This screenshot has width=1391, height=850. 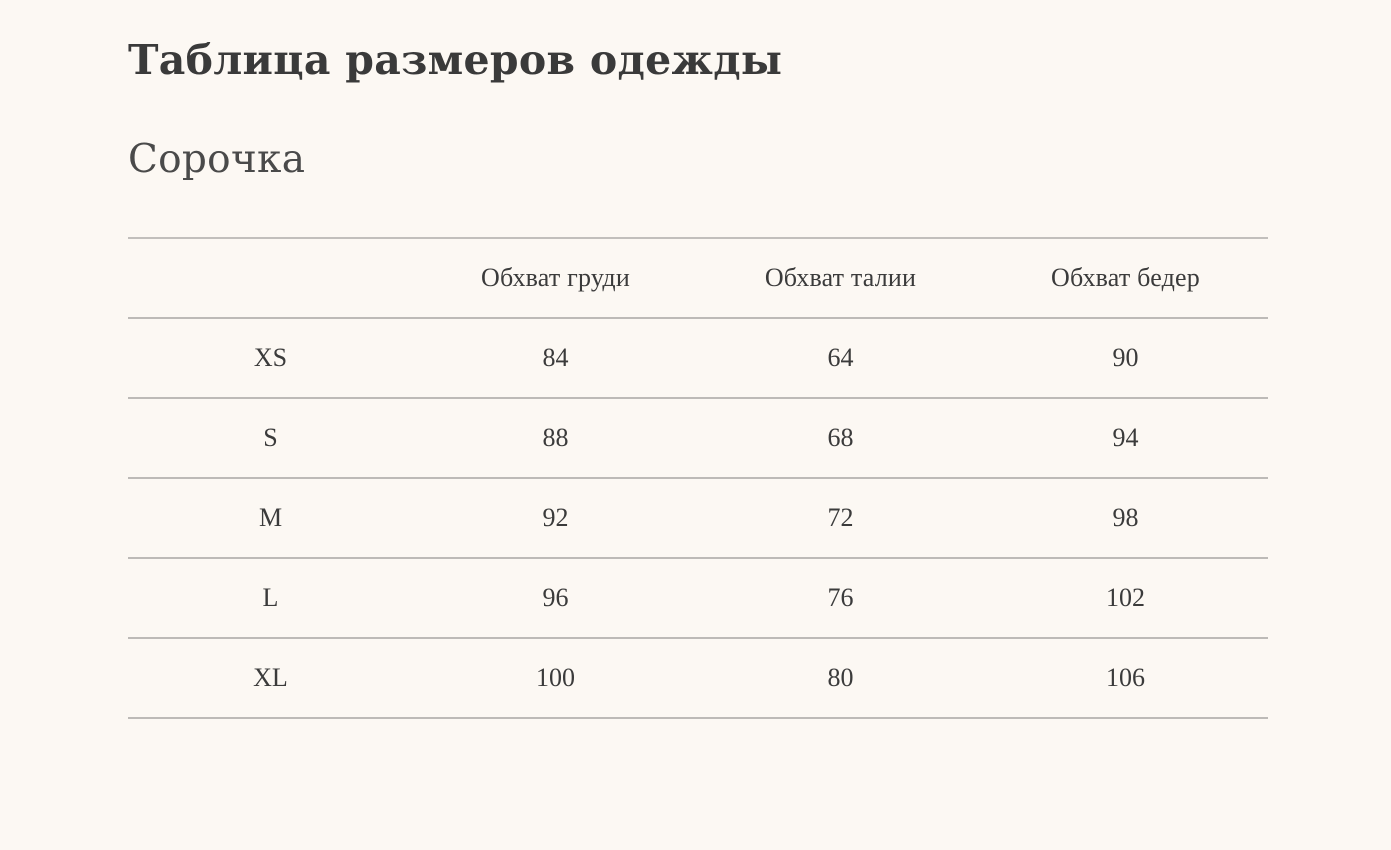 What do you see at coordinates (555, 679) in the screenshot?
I see `measurement-cell: 100` at bounding box center [555, 679].